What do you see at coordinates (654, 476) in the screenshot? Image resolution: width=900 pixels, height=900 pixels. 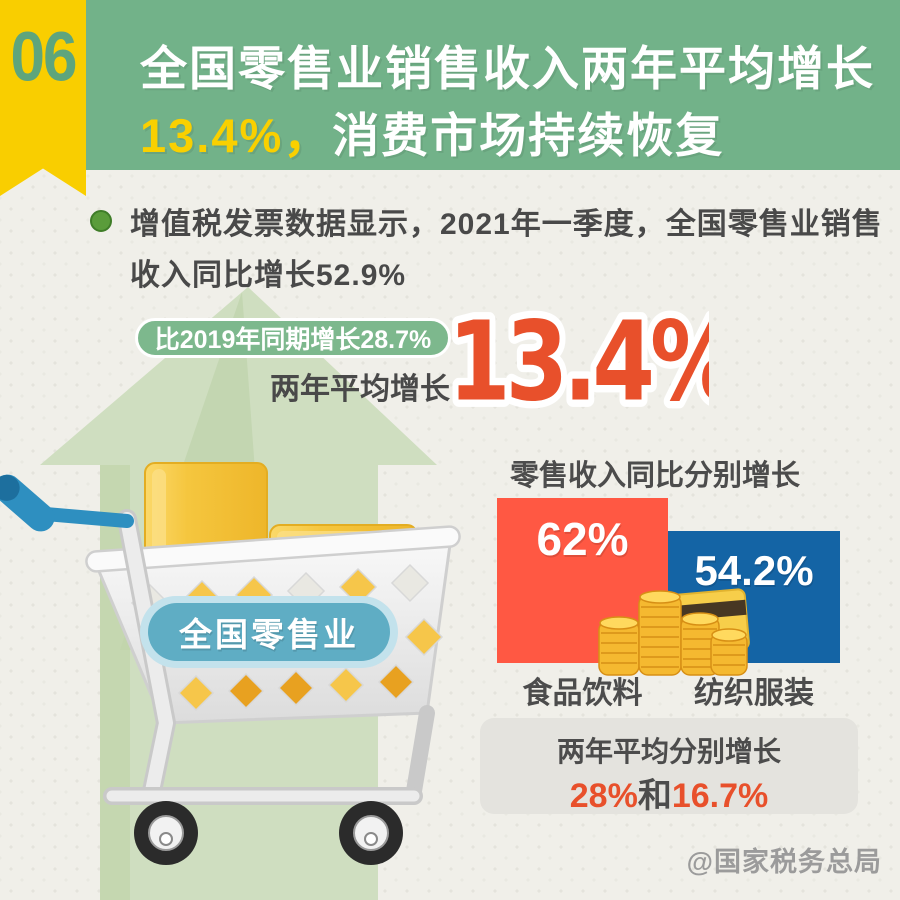 I see `bar-chart-heading: 零售收入同比分别增长` at bounding box center [654, 476].